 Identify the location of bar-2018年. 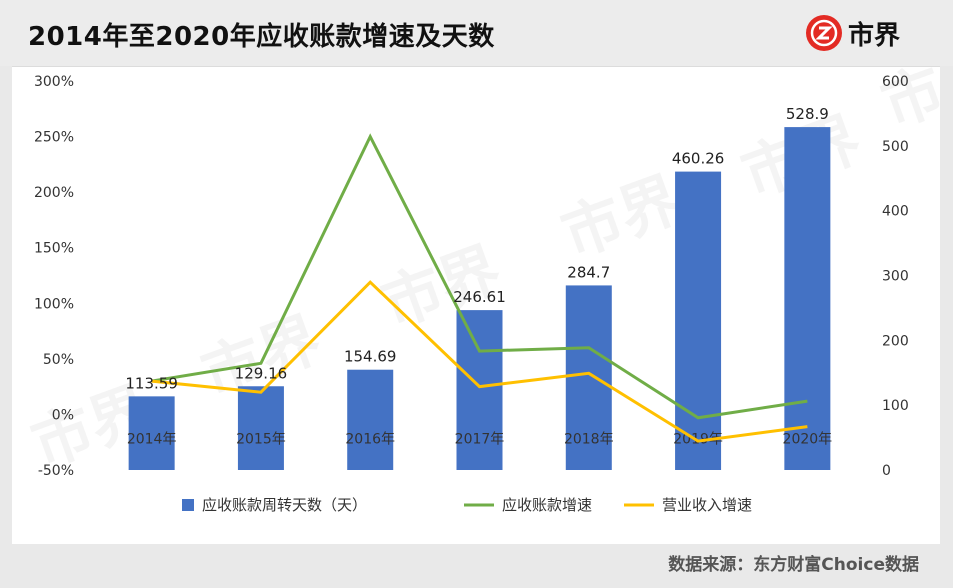
(588, 377).